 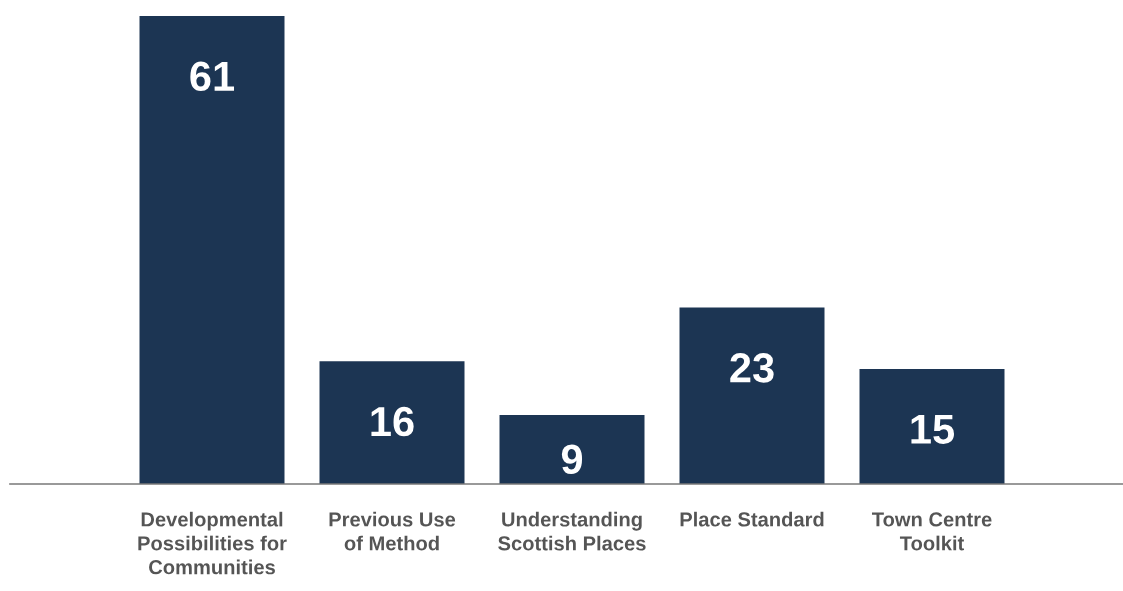 What do you see at coordinates (933, 429) in the screenshot?
I see `data-label: 15` at bounding box center [933, 429].